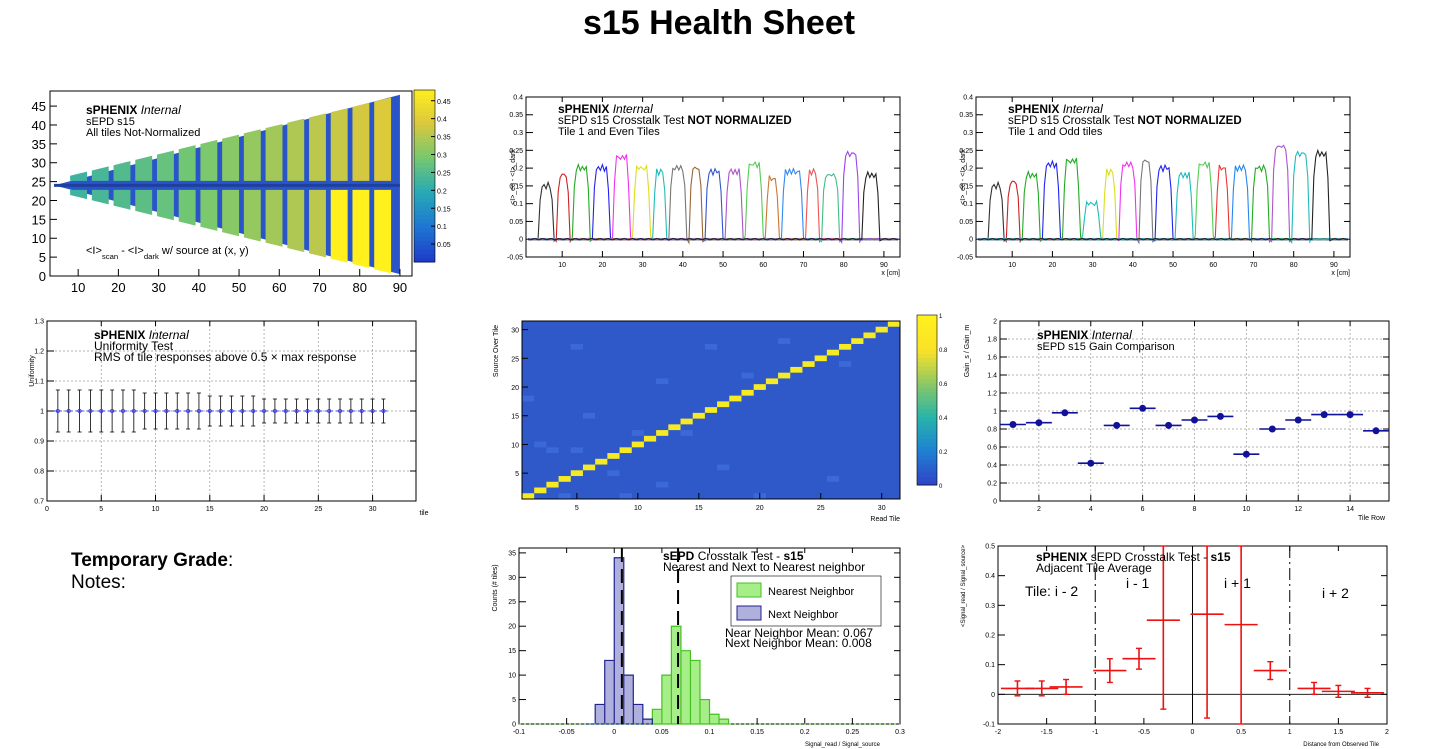  I want to click on x-tick-label: 5, so click(577, 508).